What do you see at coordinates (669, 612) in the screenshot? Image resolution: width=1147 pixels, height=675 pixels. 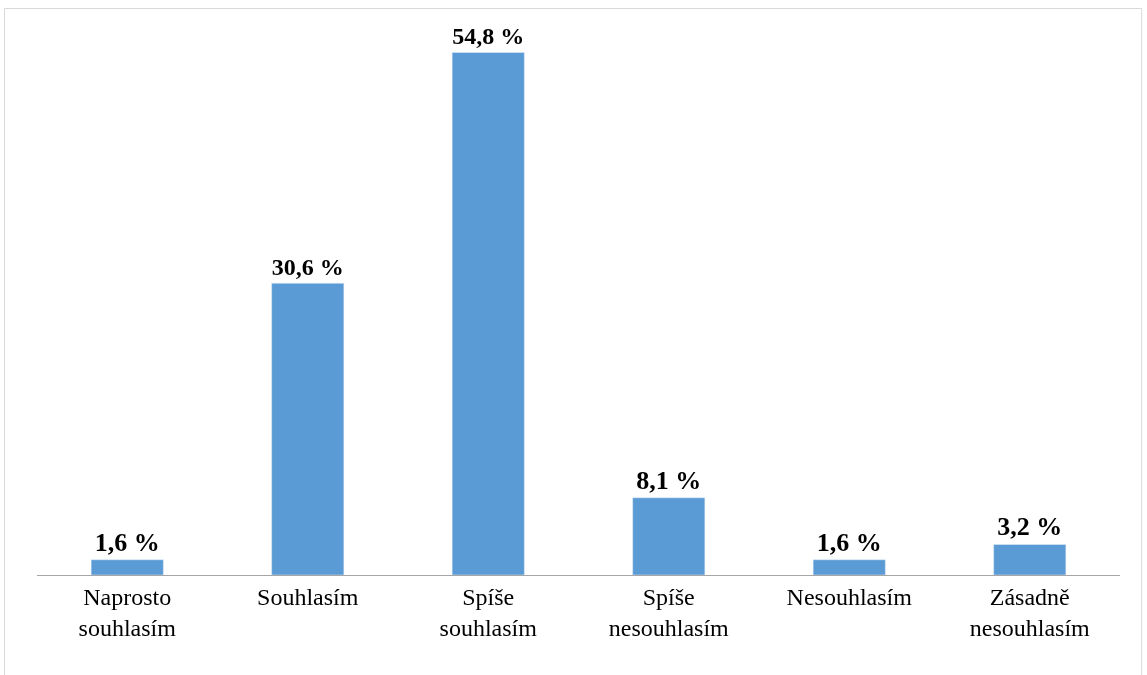 I see `x-tick-label: Spíše nesouhlasím` at bounding box center [669, 612].